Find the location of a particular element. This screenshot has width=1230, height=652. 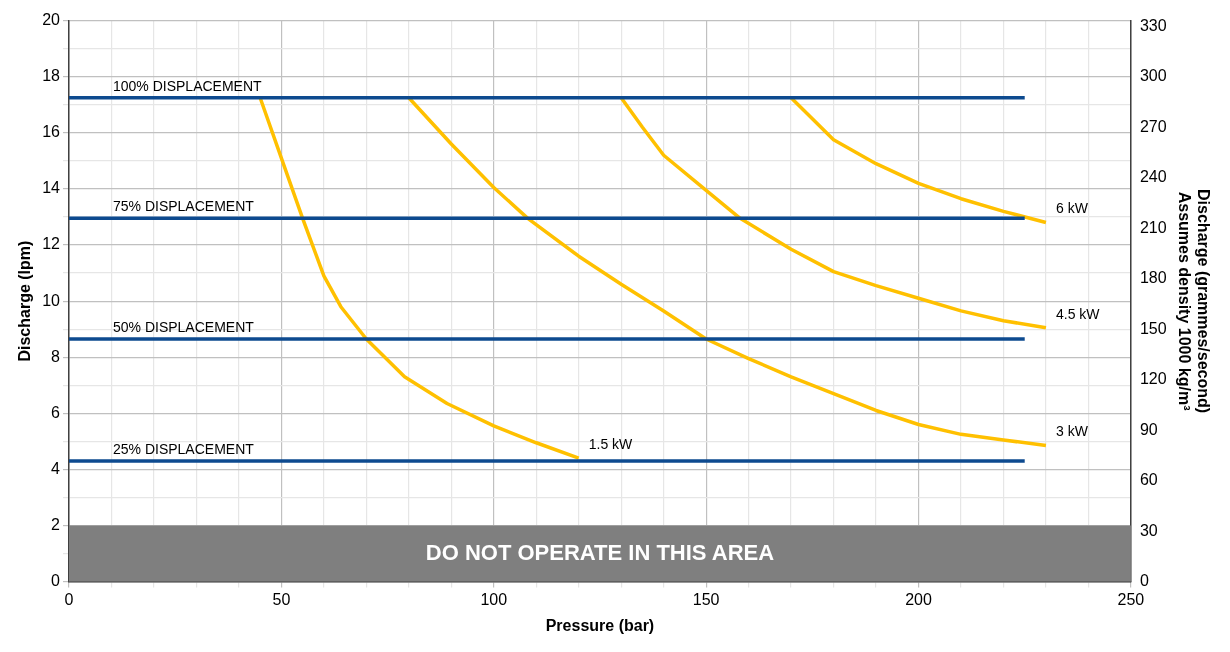

y2-tick-label: 240 is located at coordinates (1153, 177).